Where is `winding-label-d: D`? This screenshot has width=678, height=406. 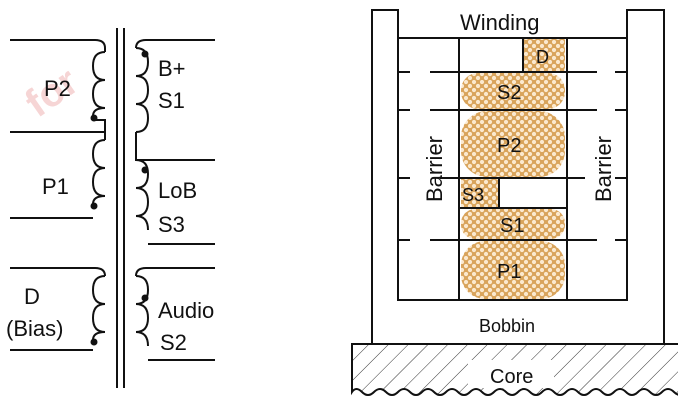
winding-label-d: D is located at coordinates (542, 57).